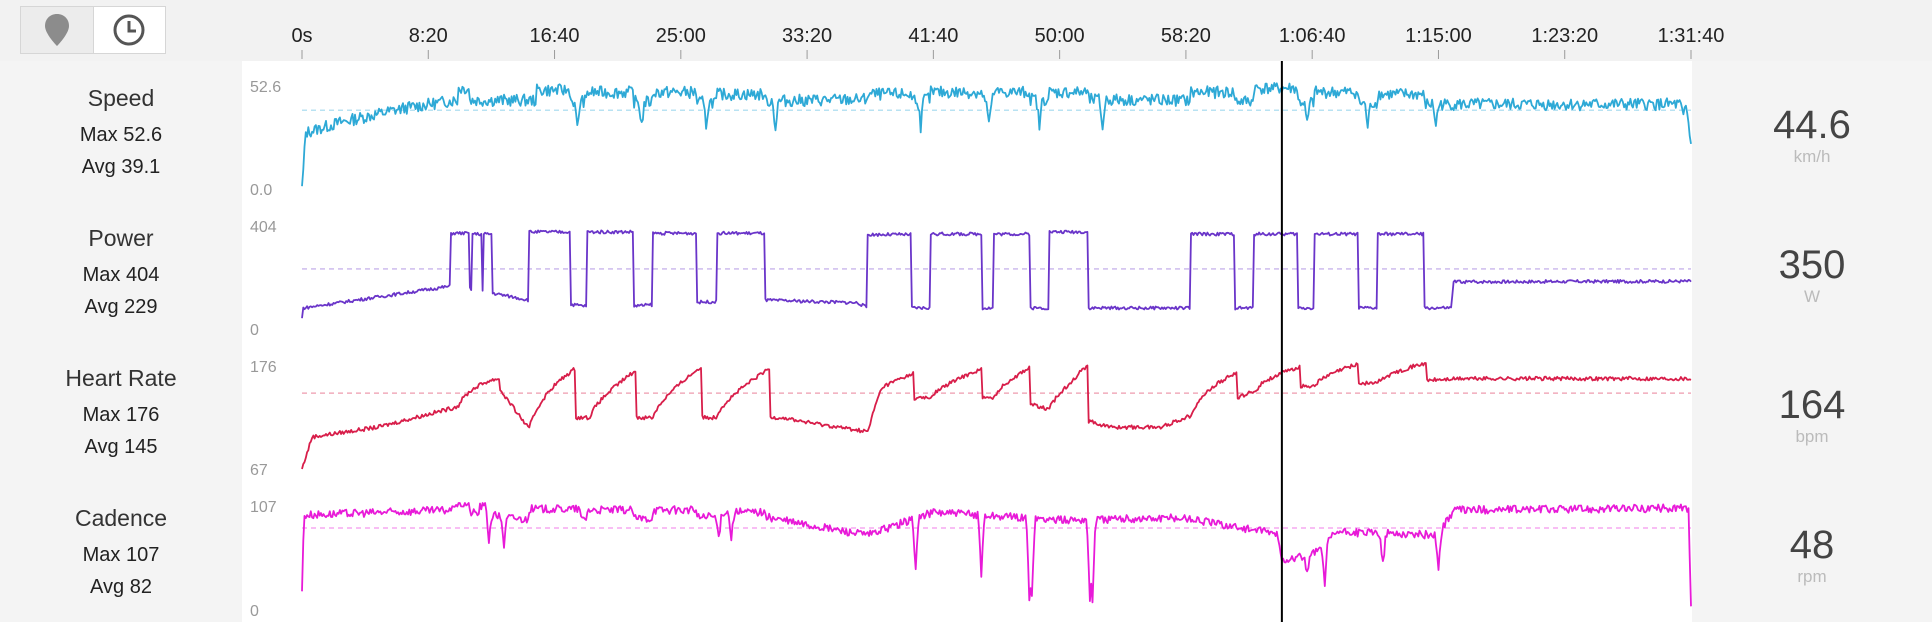 The width and height of the screenshot is (1932, 623). I want to click on y-max-label: 107, so click(263, 507).